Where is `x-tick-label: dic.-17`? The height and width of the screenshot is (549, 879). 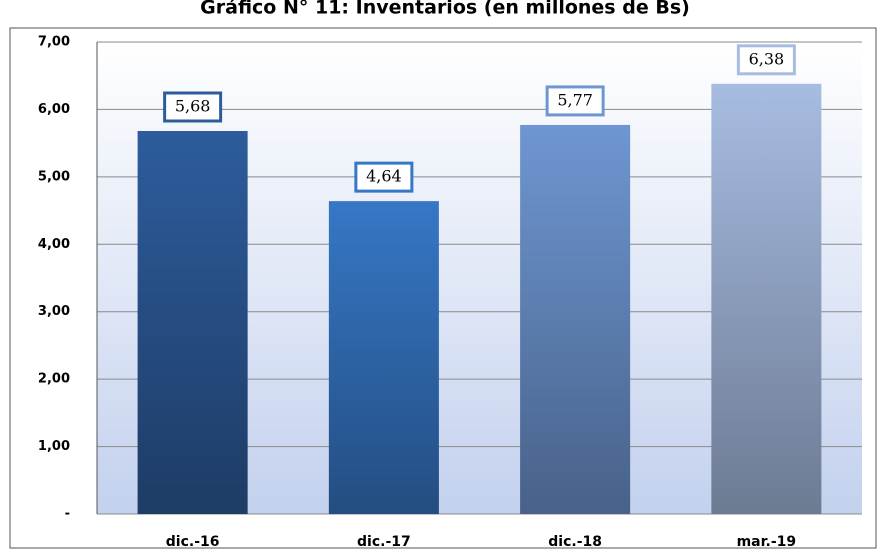 x-tick-label: dic.-17 is located at coordinates (384, 541).